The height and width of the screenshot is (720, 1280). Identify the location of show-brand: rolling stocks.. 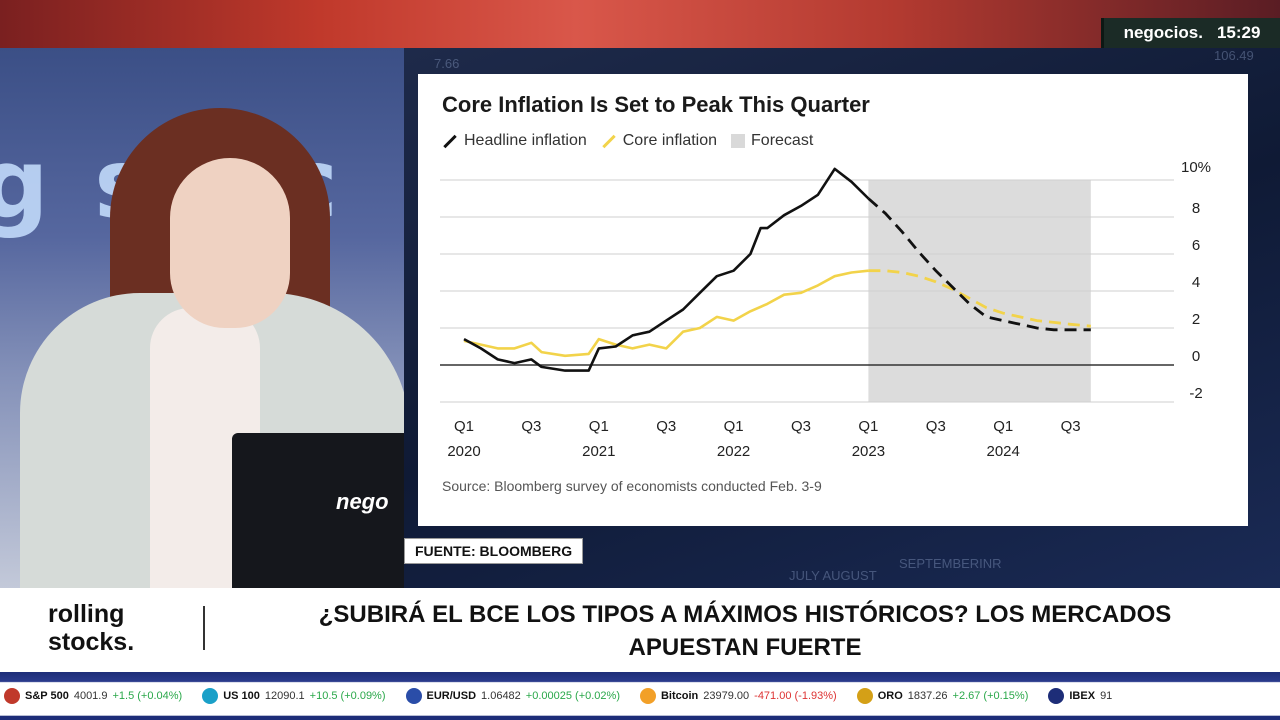
(91, 628).